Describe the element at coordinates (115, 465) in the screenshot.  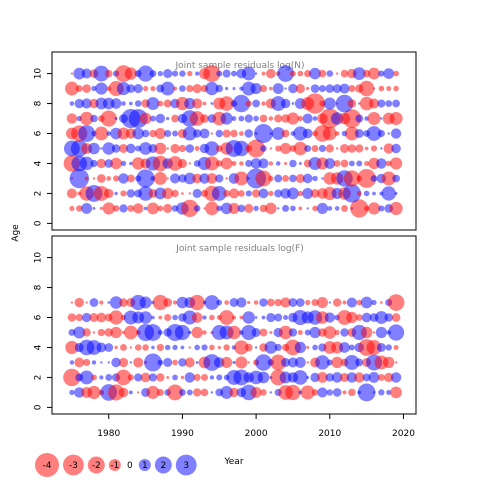
I see `legend: -4 -3 -2 -1 0 1 2 3` at that location.